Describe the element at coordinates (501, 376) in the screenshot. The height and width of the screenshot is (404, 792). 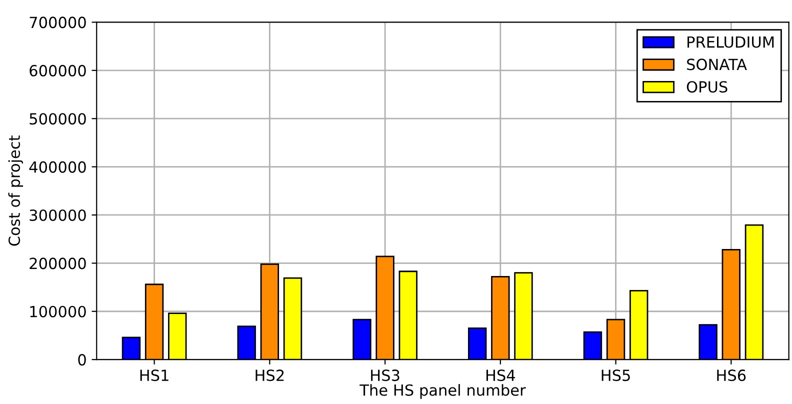
I see `x-tick-label: HS4` at that location.